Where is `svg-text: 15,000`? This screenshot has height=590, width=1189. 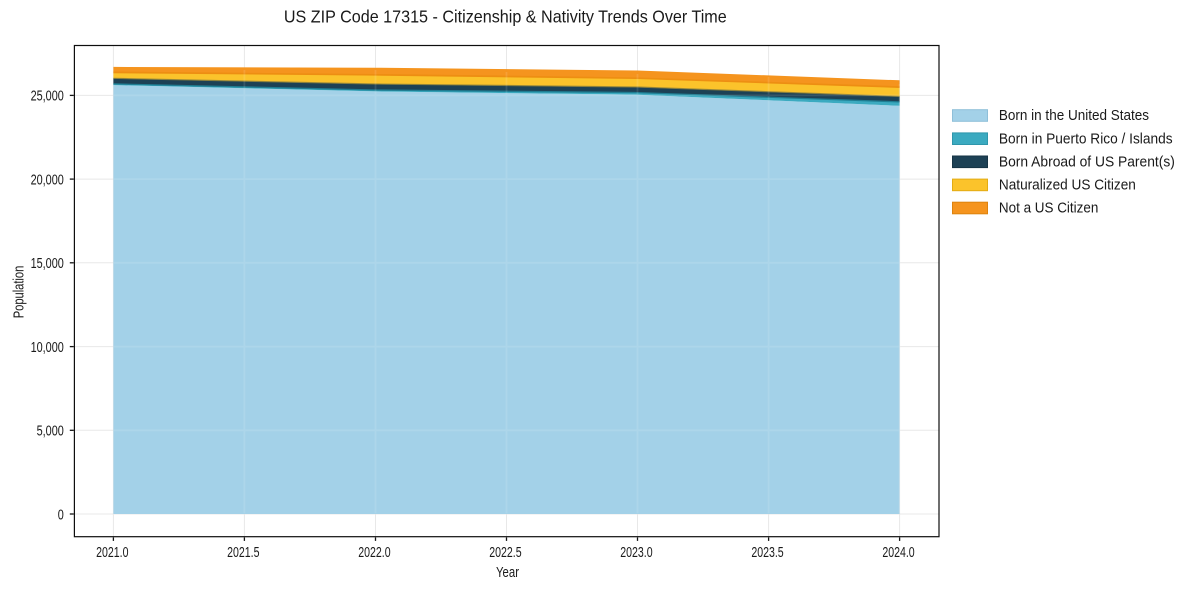
svg-text: 15,000 is located at coordinates (47, 262).